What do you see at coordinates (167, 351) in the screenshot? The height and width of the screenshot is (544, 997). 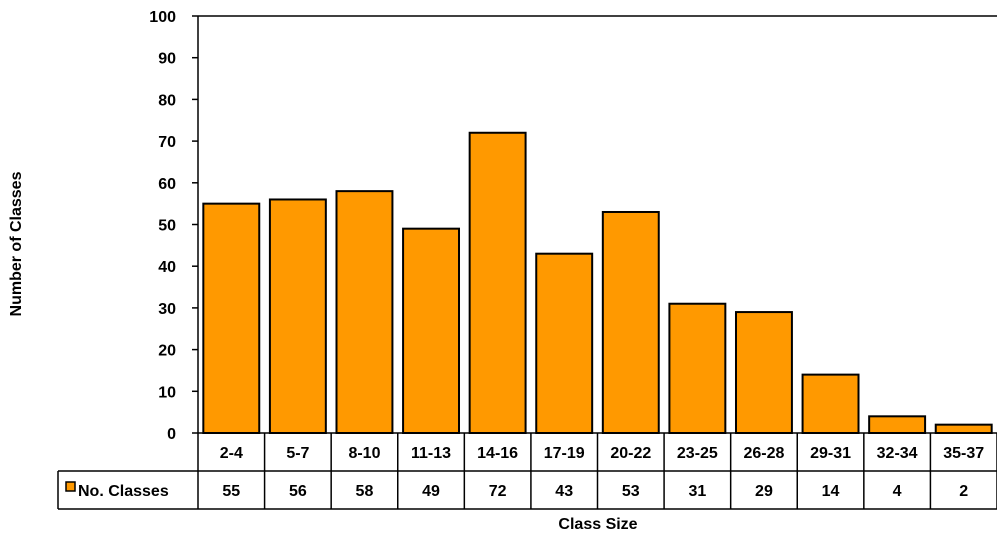 I see `y-tick-label: 20` at bounding box center [167, 351].